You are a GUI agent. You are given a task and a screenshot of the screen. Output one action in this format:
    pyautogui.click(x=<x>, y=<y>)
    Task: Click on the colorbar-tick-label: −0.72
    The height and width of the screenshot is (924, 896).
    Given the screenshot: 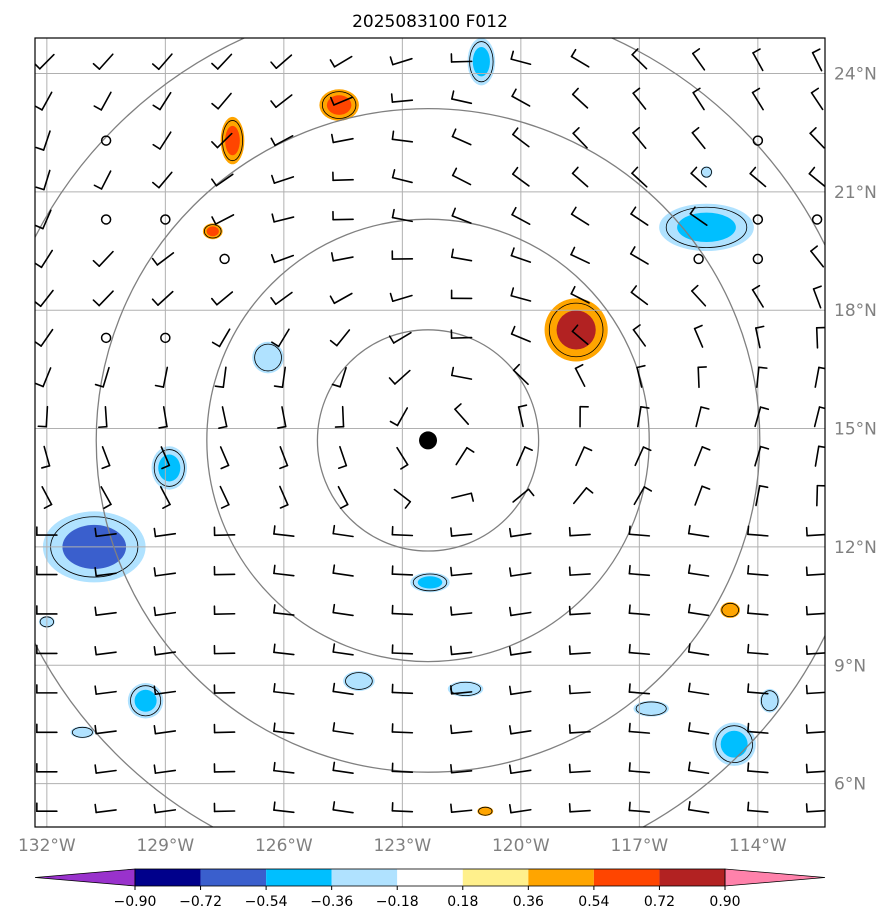 What is the action you would take?
    pyautogui.click(x=200, y=902)
    